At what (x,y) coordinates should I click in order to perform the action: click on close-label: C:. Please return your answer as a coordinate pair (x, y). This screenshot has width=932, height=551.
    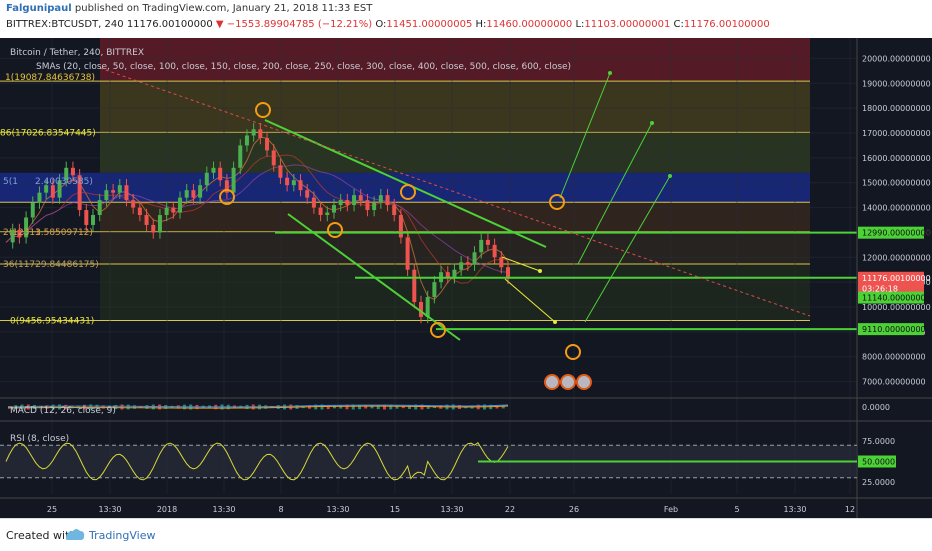
    Looking at the image, I should click on (678, 24).